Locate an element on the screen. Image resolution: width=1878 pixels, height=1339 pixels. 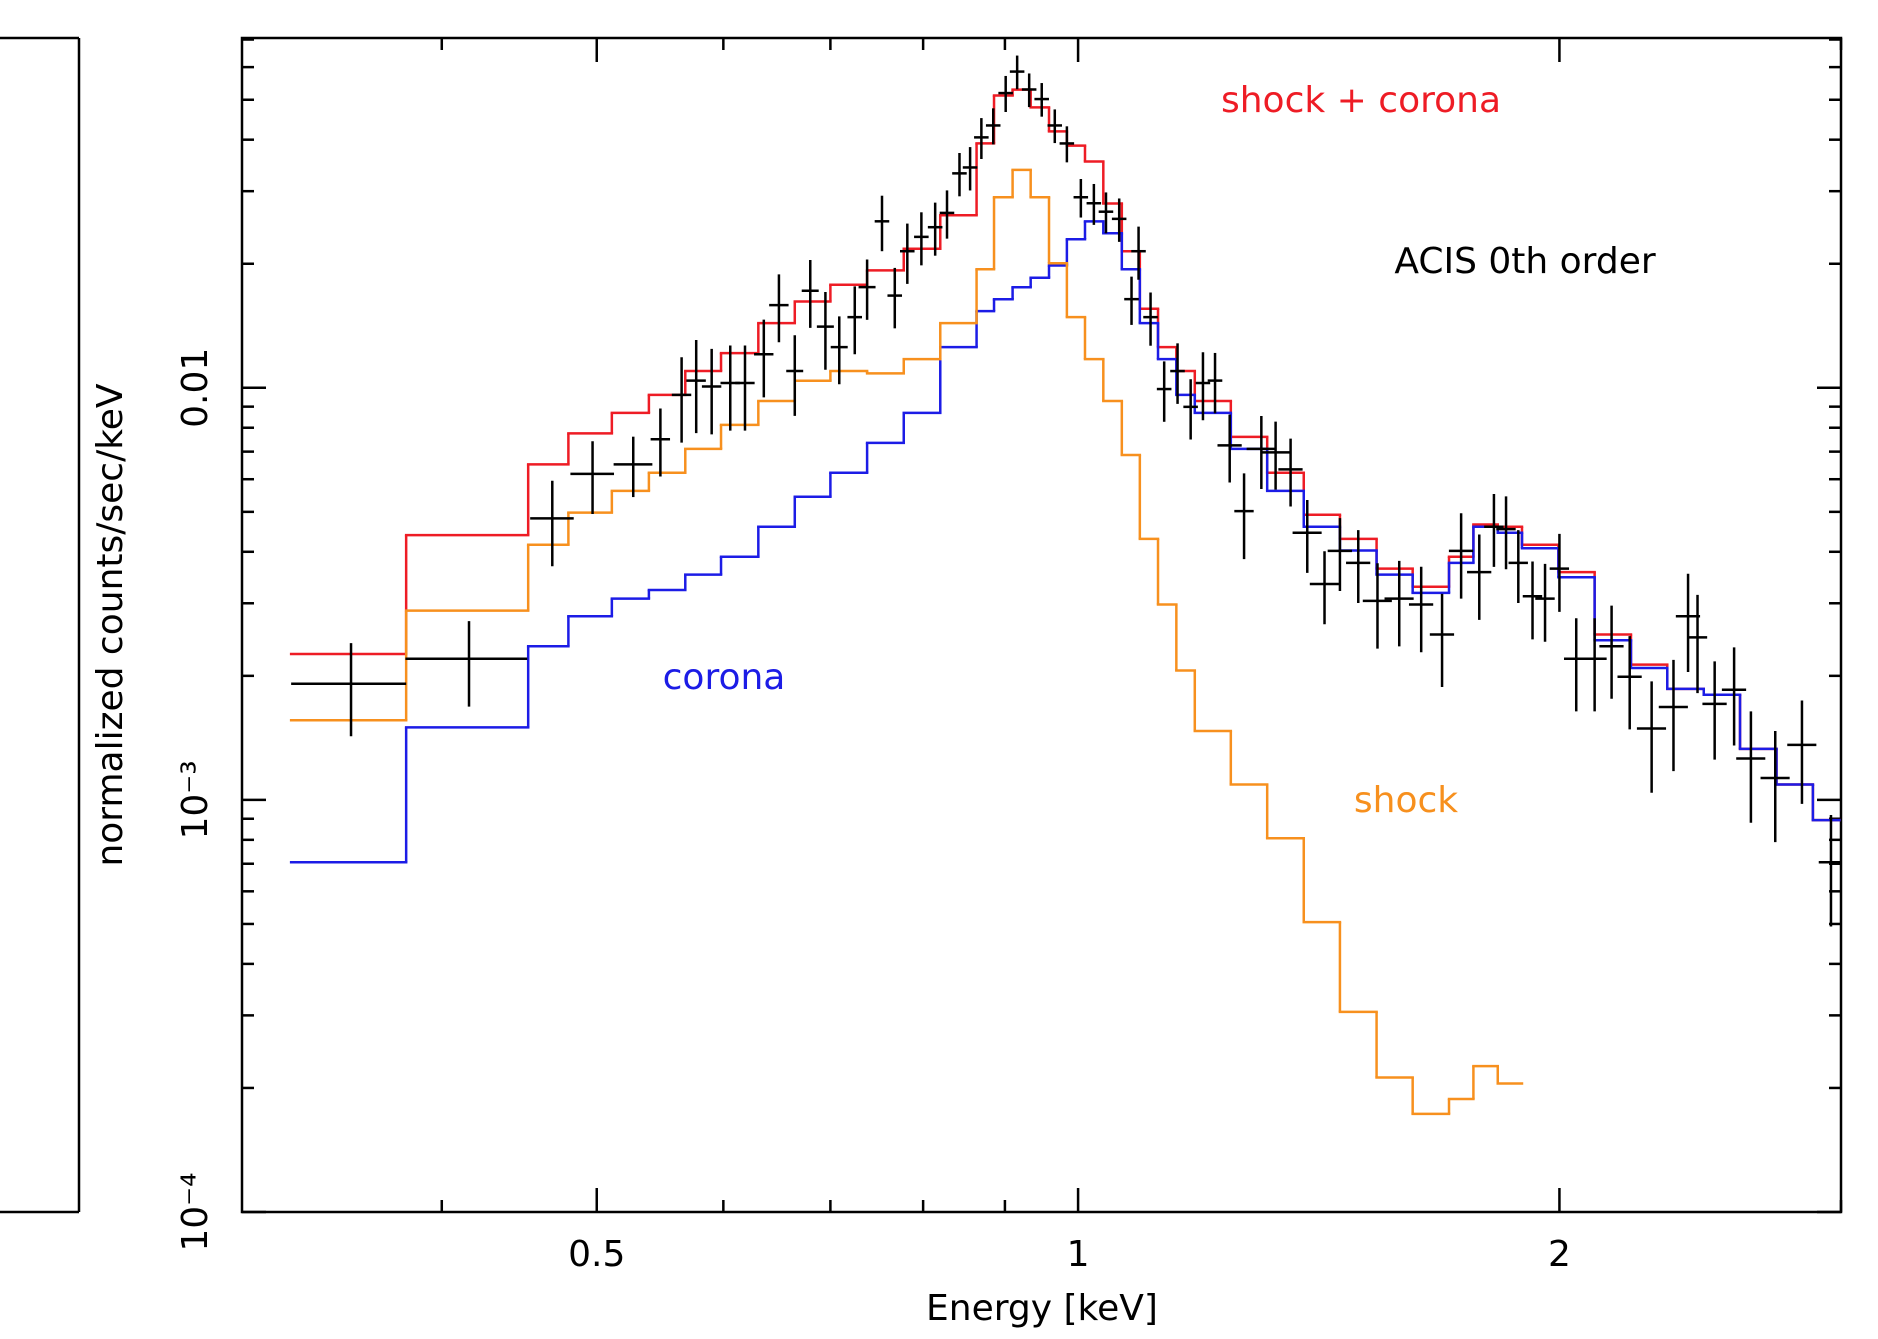
series-label: corona is located at coordinates (724, 677).